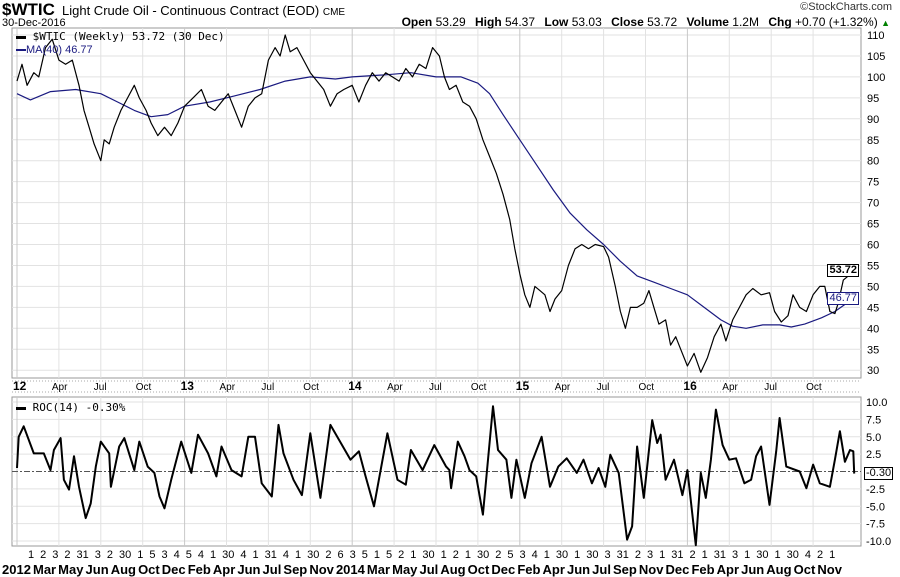 The width and height of the screenshot is (900, 577). I want to click on bottom-axis-month-label: May, so click(405, 569).